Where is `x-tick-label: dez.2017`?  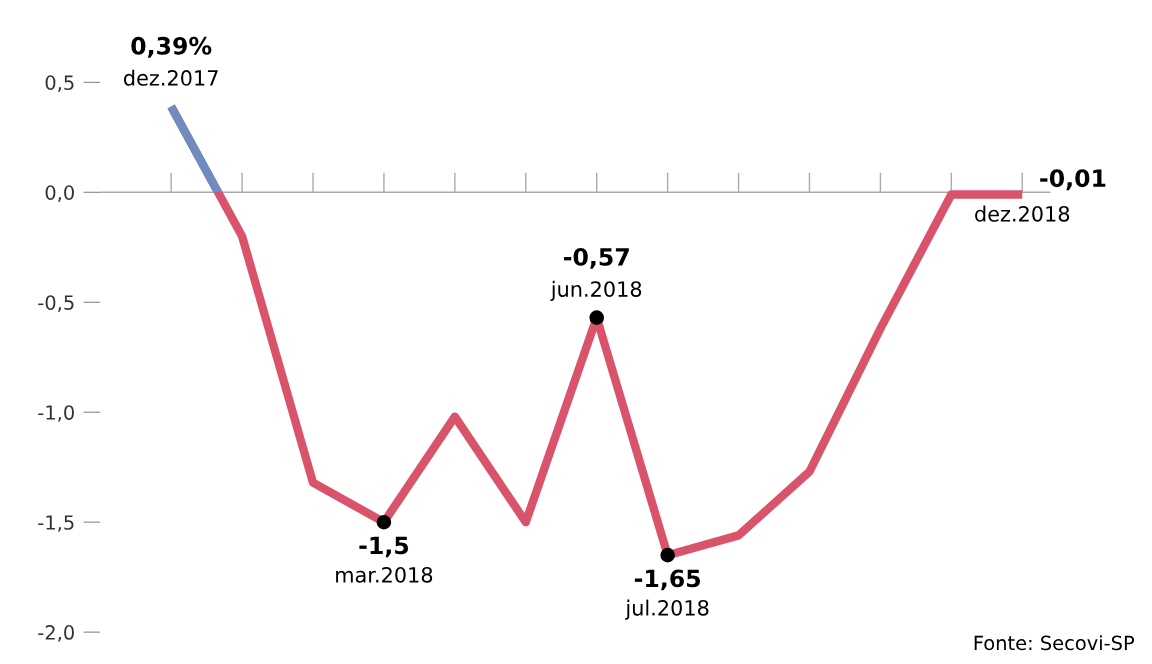
x-tick-label: dez.2017 is located at coordinates (170, 77).